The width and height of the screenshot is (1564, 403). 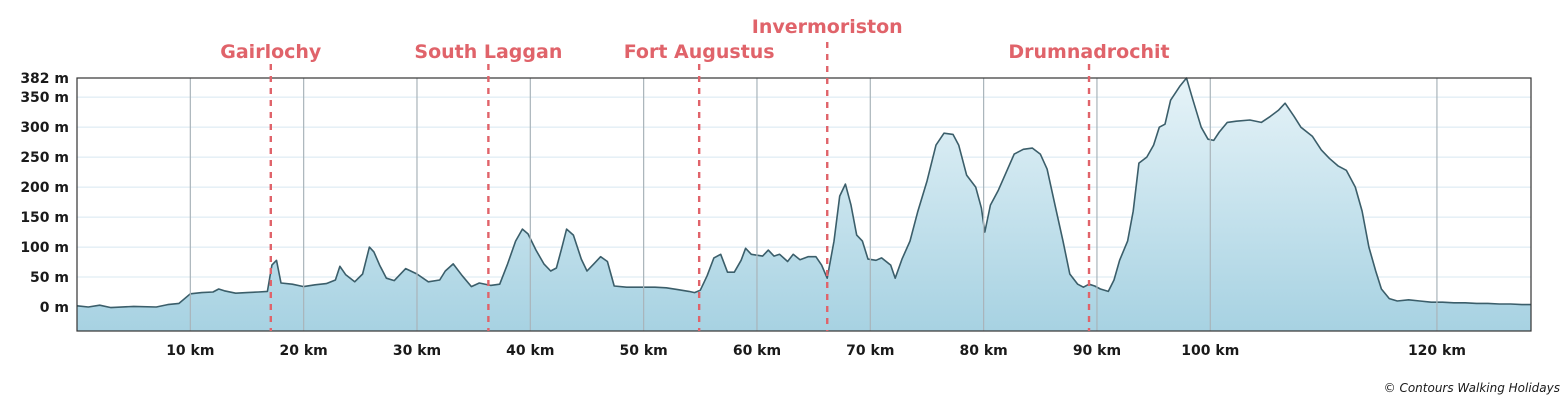 What do you see at coordinates (44, 128) in the screenshot?
I see `y-tick-label: 300 m` at bounding box center [44, 128].